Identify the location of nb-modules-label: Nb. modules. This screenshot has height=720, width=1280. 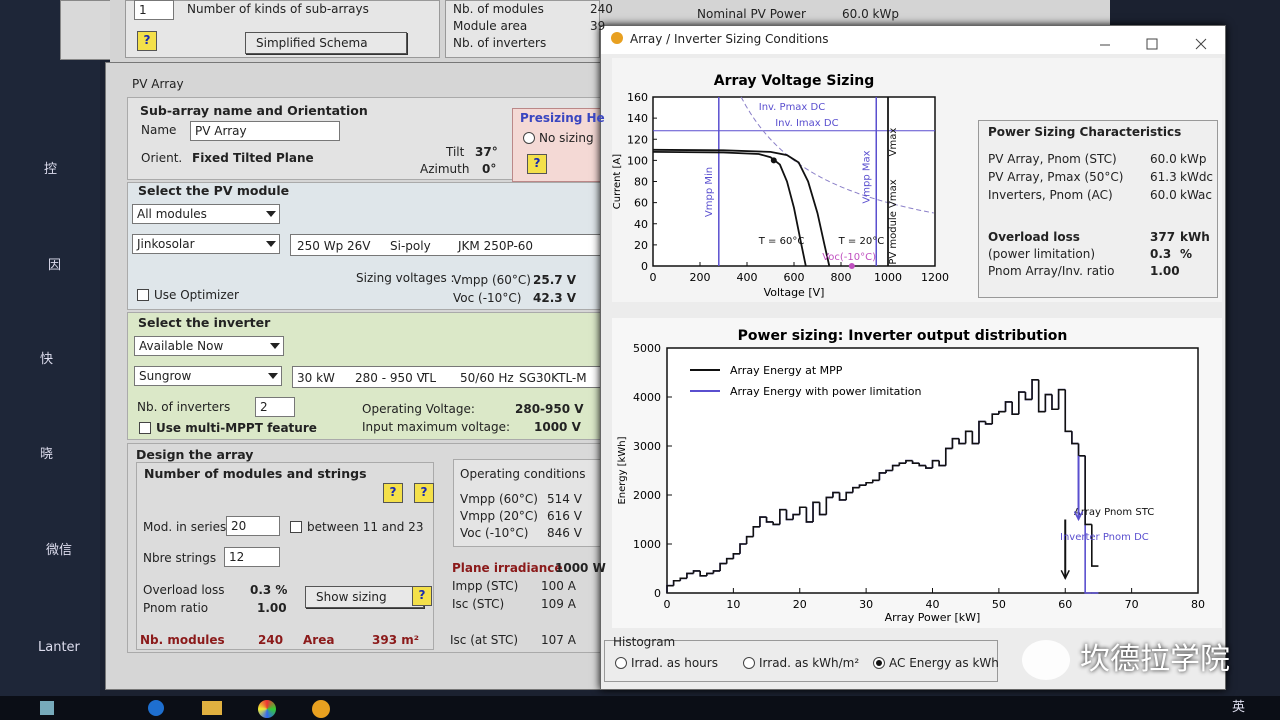
(182, 640).